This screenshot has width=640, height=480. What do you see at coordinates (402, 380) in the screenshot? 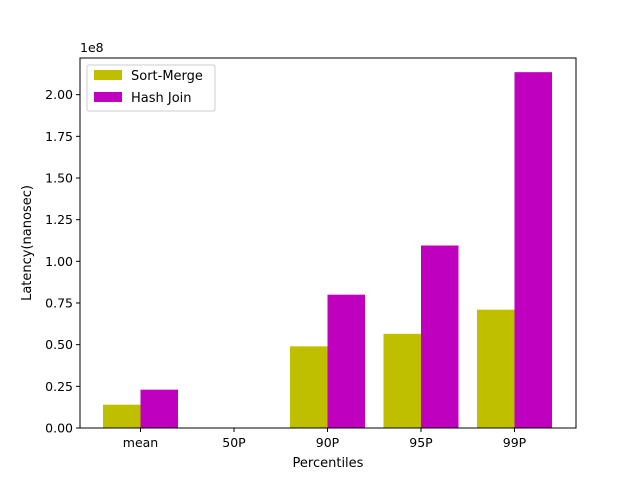
I see `bar-sort-merge-95p` at bounding box center [402, 380].